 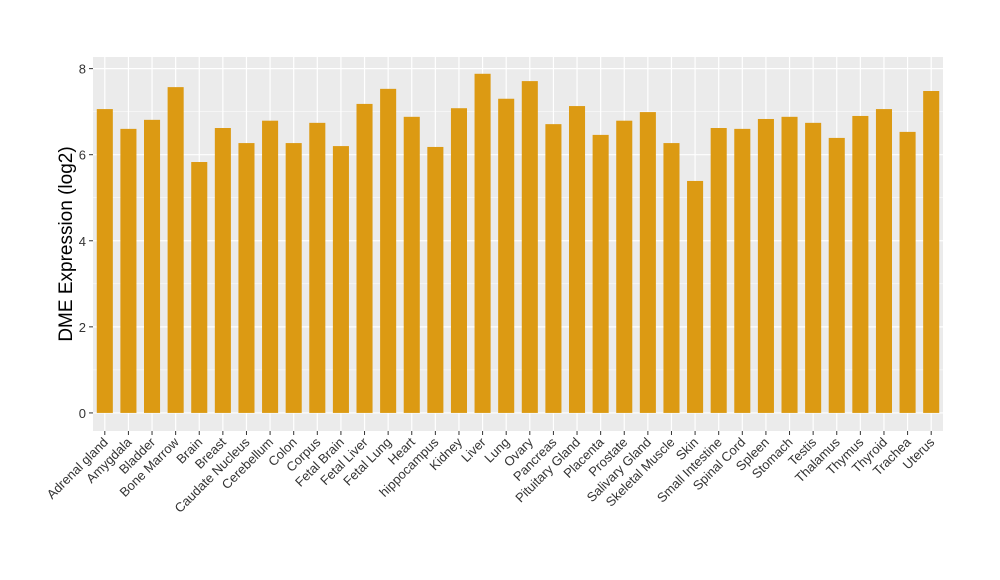 What do you see at coordinates (82, 69) in the screenshot?
I see `y-tick-label: 8` at bounding box center [82, 69].